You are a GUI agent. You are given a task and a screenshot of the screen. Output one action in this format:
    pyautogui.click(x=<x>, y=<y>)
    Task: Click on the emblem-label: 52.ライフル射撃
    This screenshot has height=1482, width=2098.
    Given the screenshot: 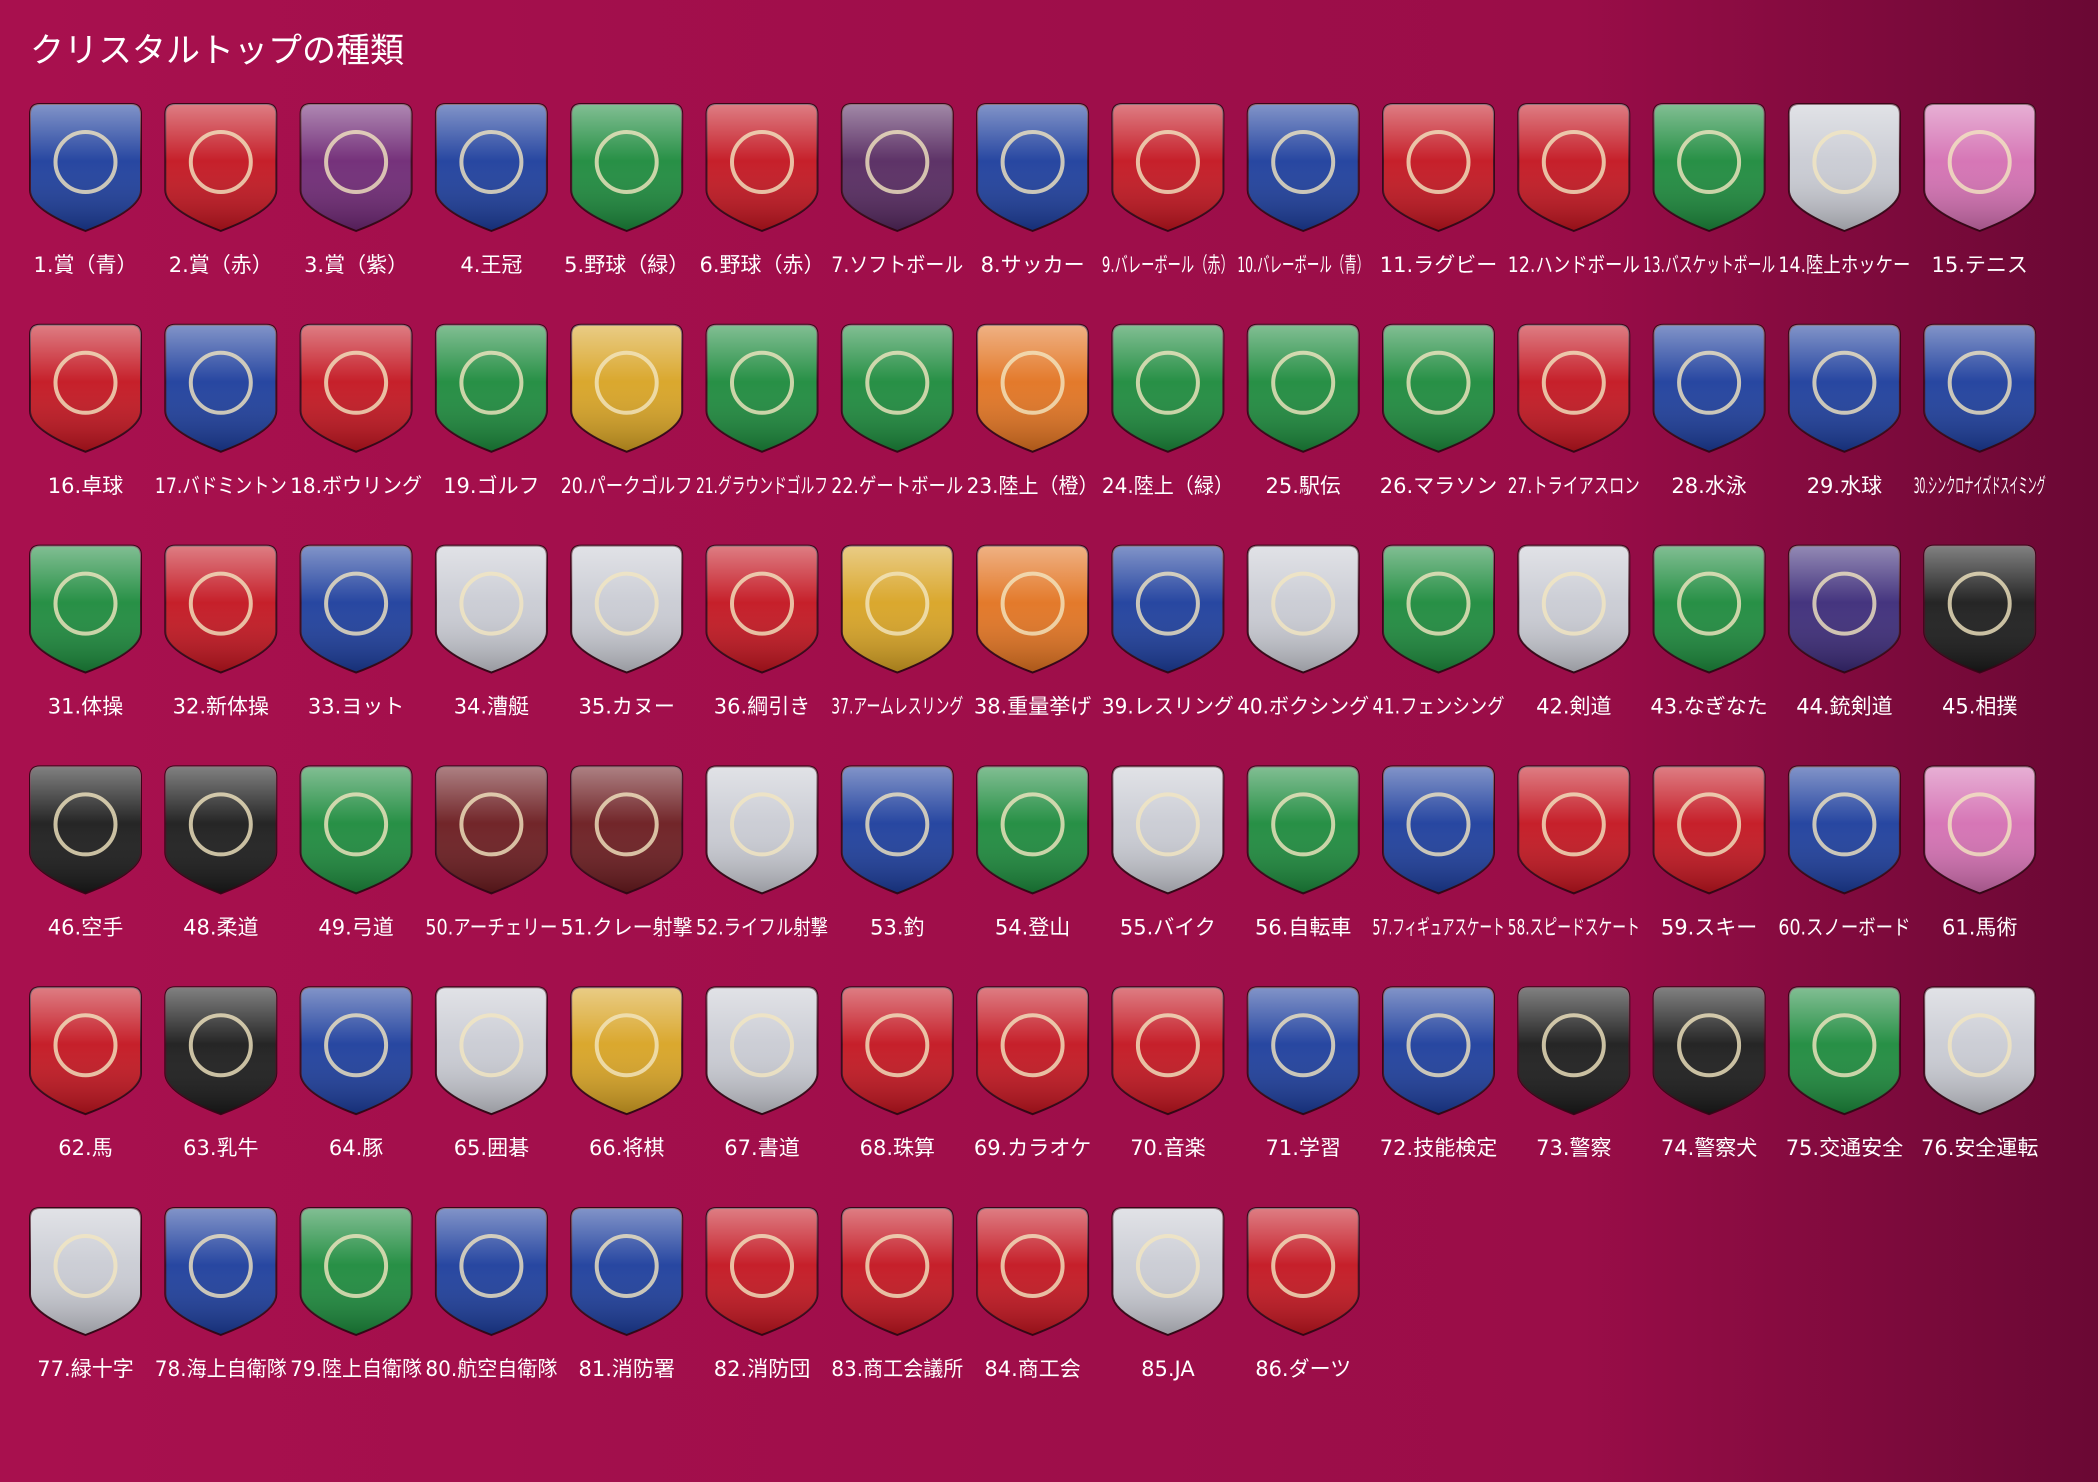 What is the action you would take?
    pyautogui.click(x=762, y=927)
    